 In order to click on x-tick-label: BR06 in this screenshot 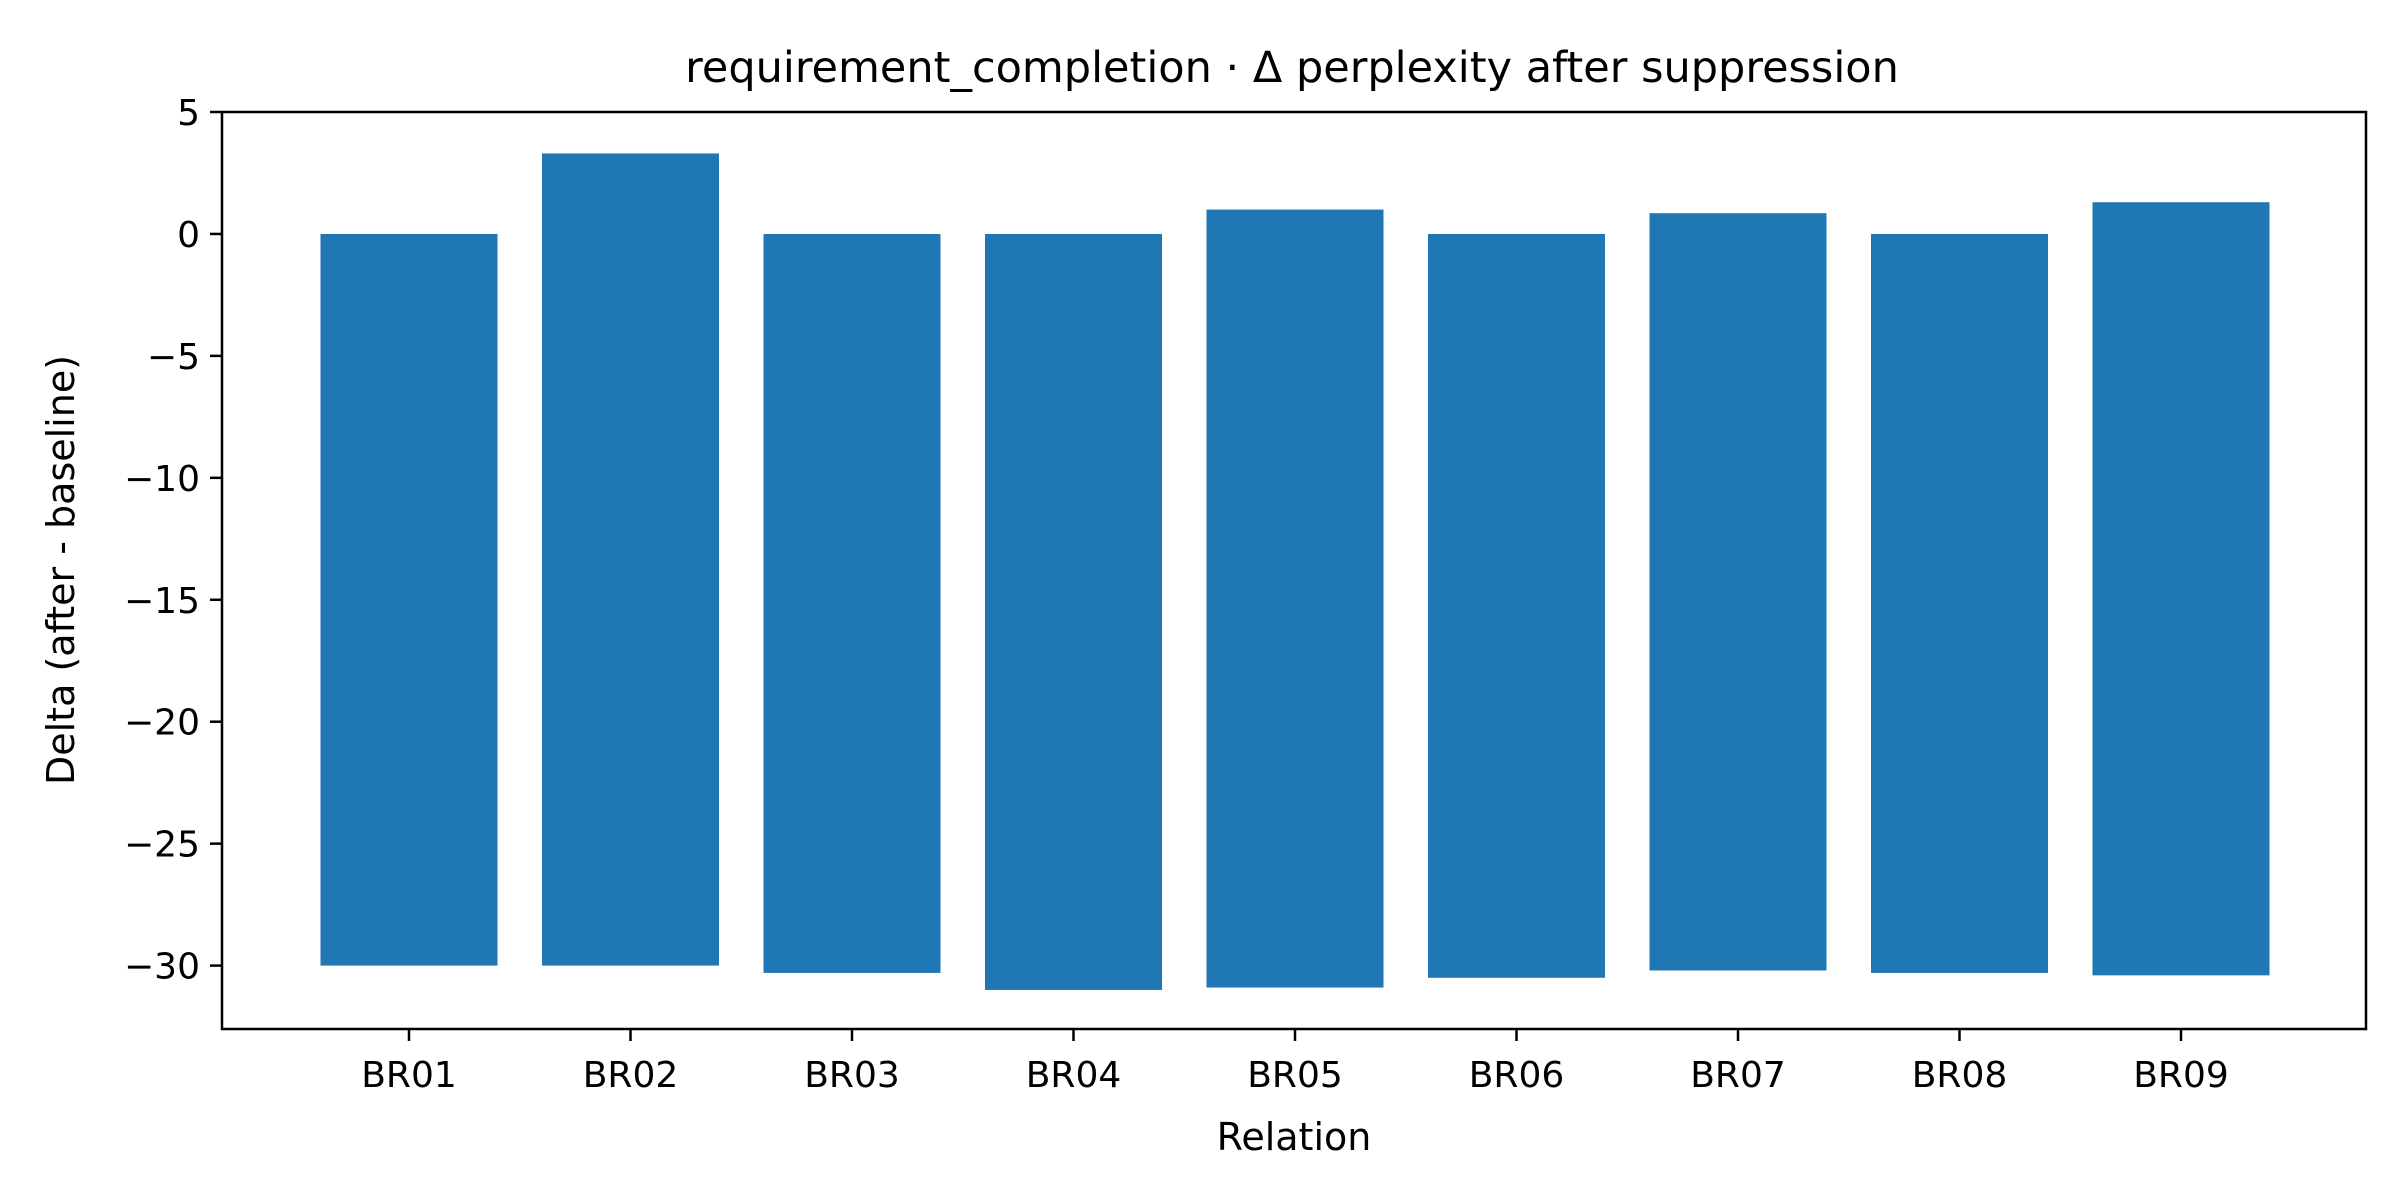, I will do `click(1517, 1075)`.